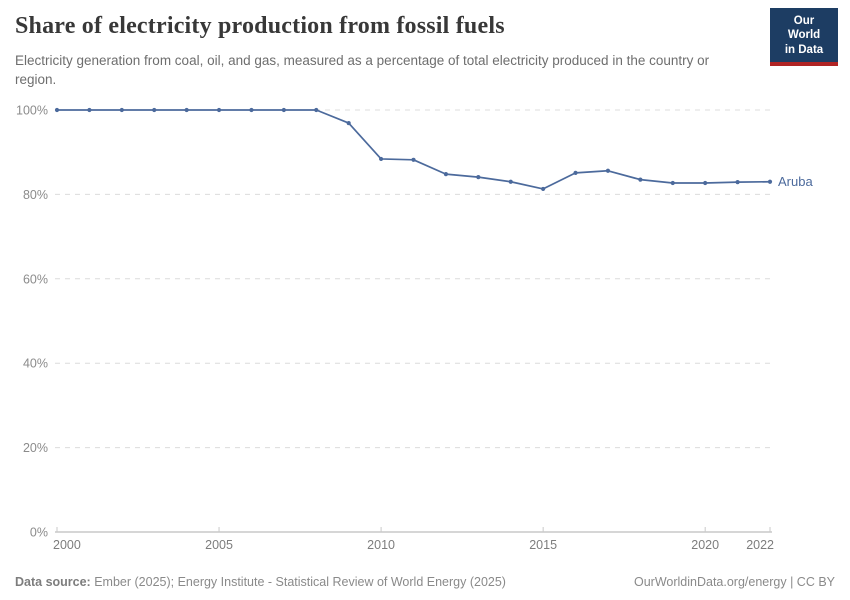 Image resolution: width=850 pixels, height=600 pixels. Describe the element at coordinates (219, 545) in the screenshot. I see `x-tick-label: 2005` at that location.